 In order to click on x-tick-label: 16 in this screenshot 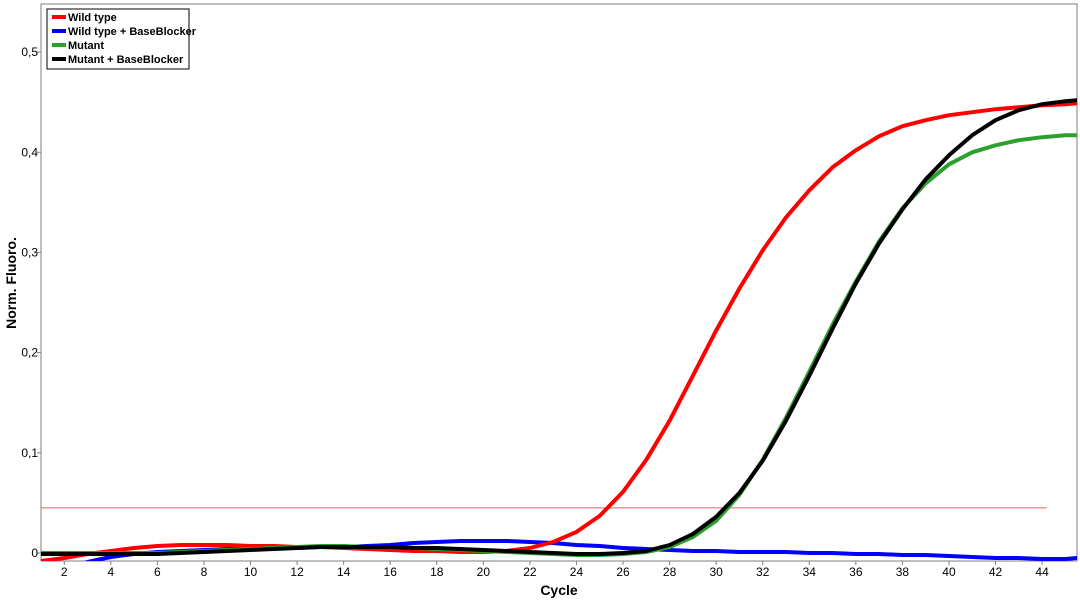, I will do `click(391, 572)`.